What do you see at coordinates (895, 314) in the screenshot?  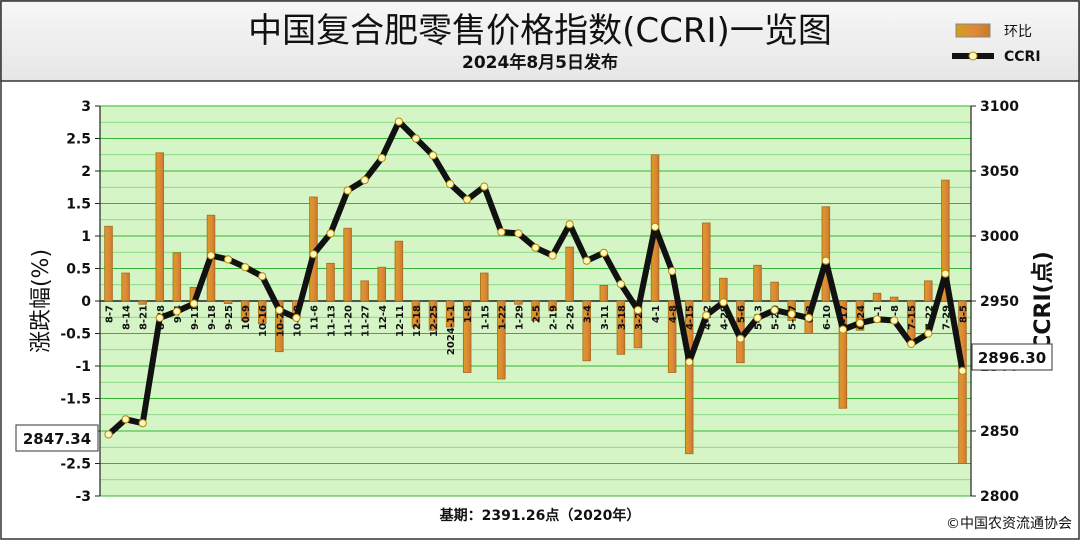 I see `x-tick-label: 7-8` at bounding box center [895, 314].